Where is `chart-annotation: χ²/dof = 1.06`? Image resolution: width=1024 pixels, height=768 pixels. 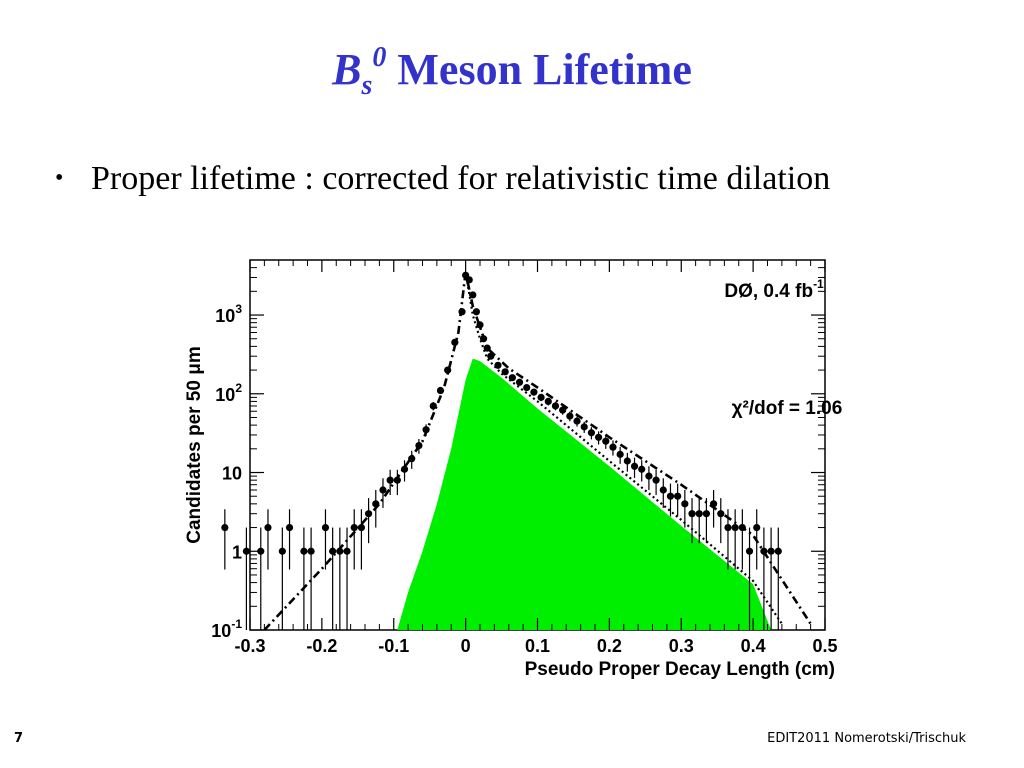
chart-annotation: χ²/dof = 1.06 is located at coordinates (787, 408).